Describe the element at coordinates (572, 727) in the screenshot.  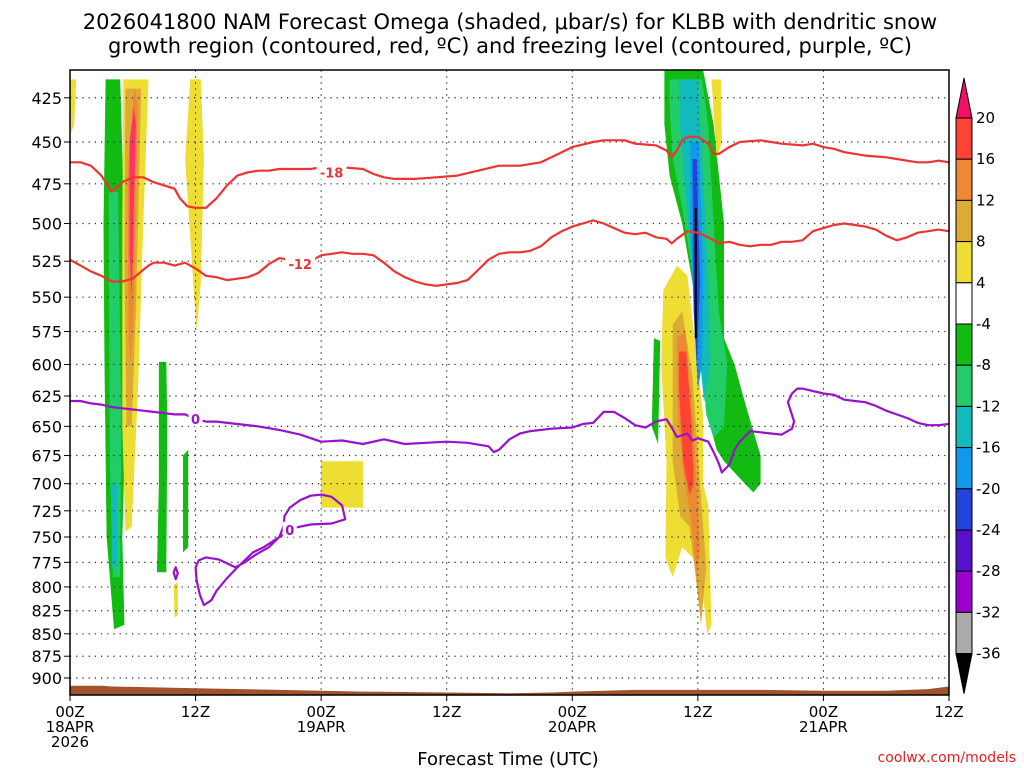
I see `x-tick-label-4-2: 20APR` at that location.